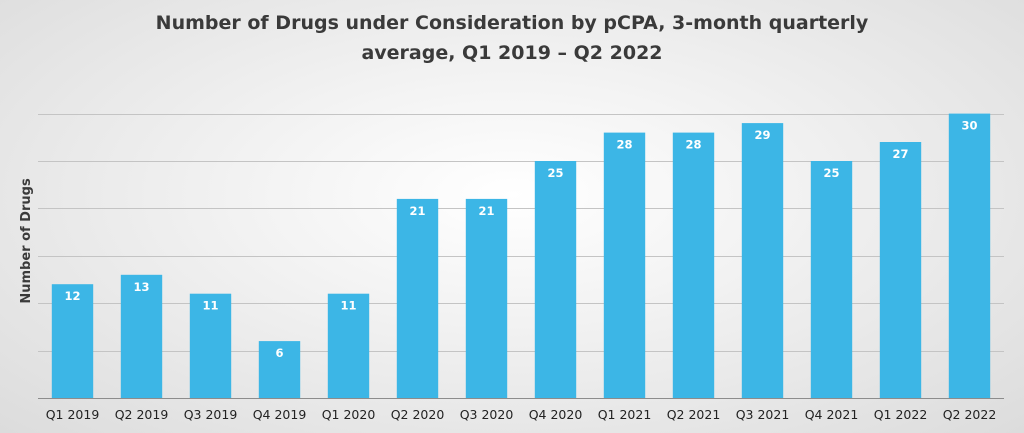 The width and height of the screenshot is (1024, 433). What do you see at coordinates (900, 154) in the screenshot?
I see `data-label-q1-2022: 27` at bounding box center [900, 154].